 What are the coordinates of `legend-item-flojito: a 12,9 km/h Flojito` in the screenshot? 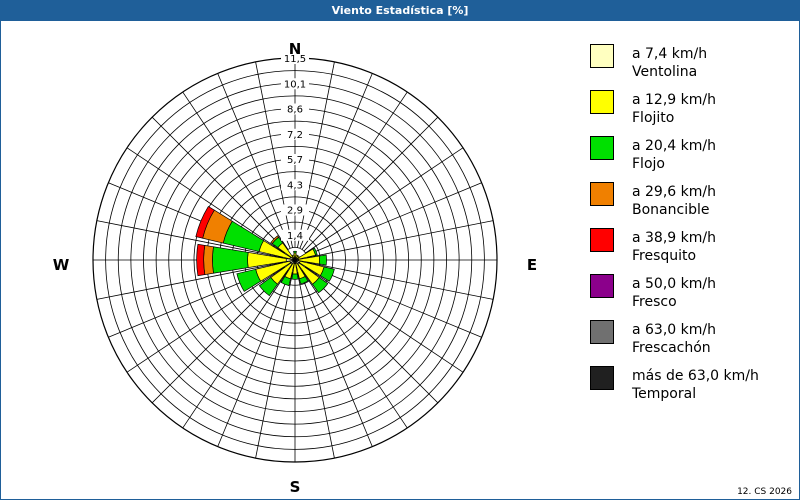 It's located at (690, 111).